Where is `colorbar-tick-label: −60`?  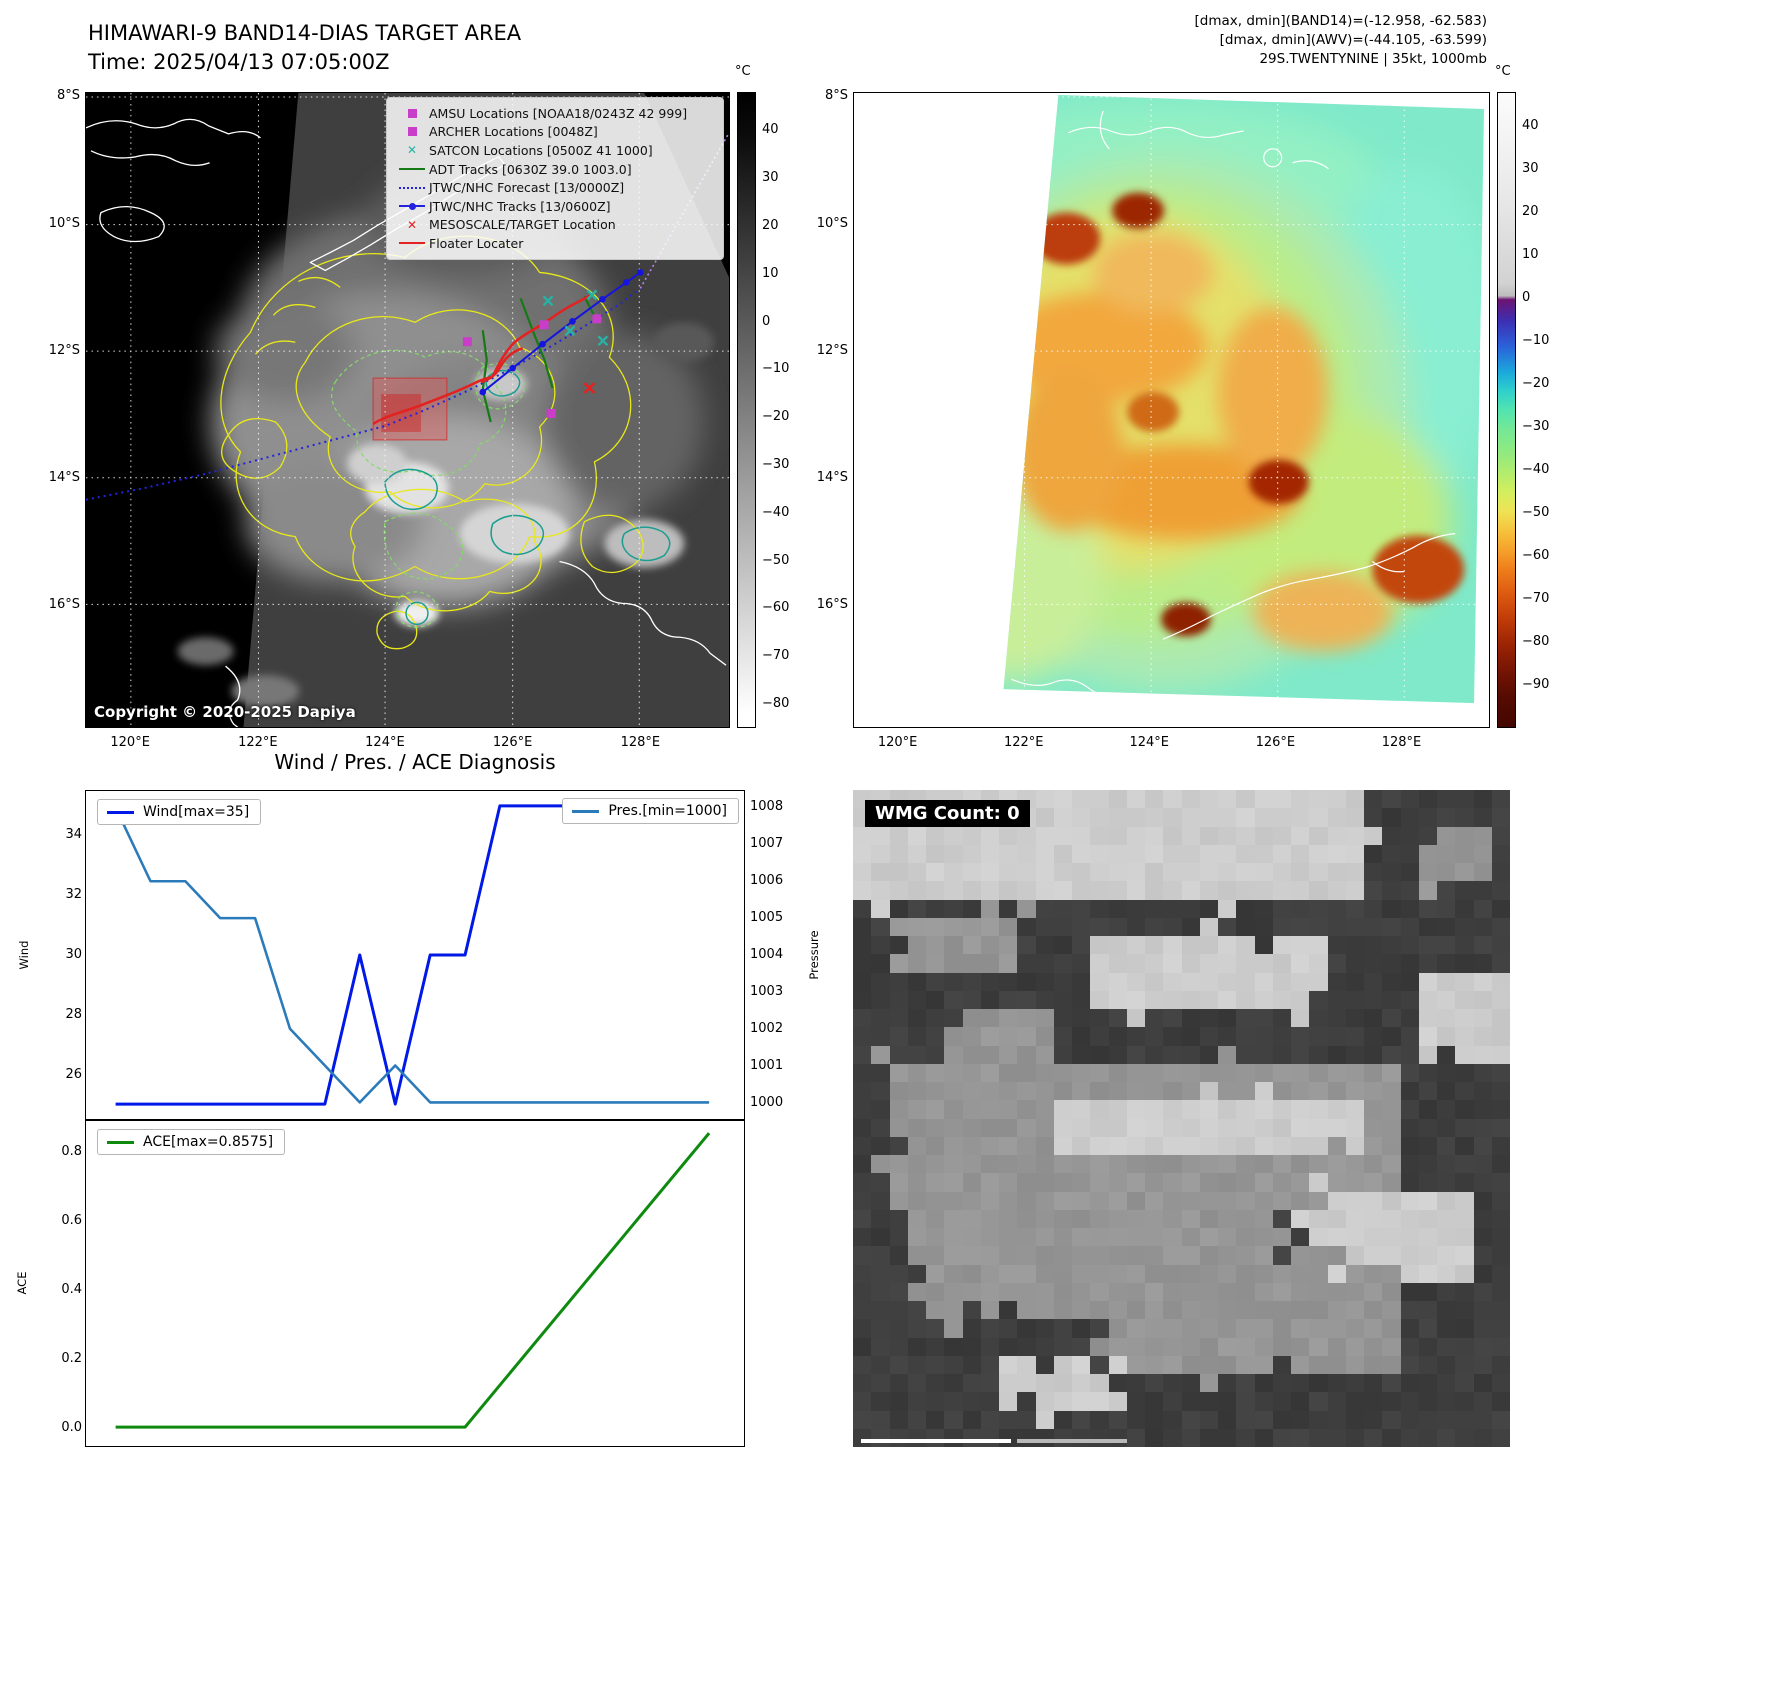
colorbar-tick-label: −60 is located at coordinates (1536, 556).